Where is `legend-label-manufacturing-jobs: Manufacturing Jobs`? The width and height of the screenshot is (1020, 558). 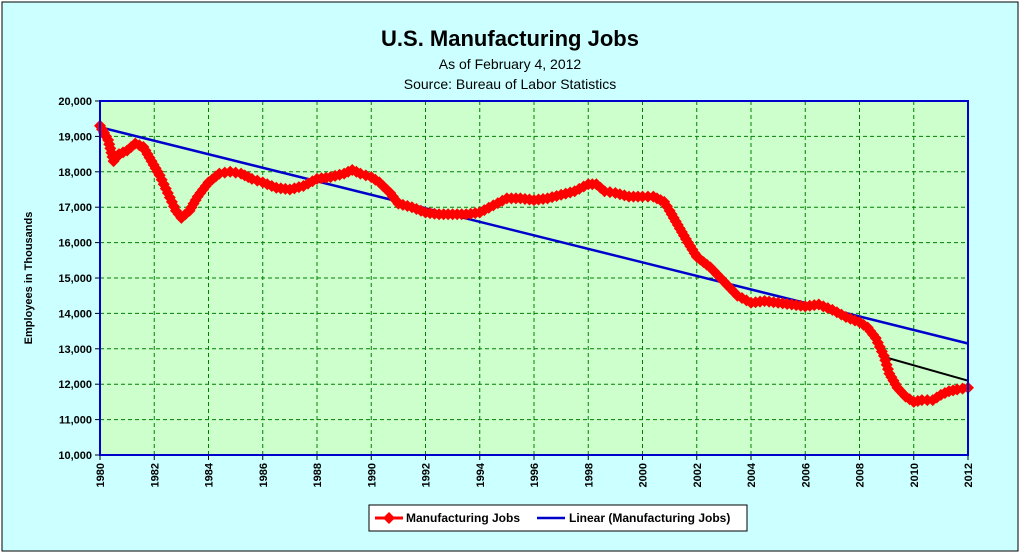
legend-label-manufacturing-jobs: Manufacturing Jobs is located at coordinates (463, 518).